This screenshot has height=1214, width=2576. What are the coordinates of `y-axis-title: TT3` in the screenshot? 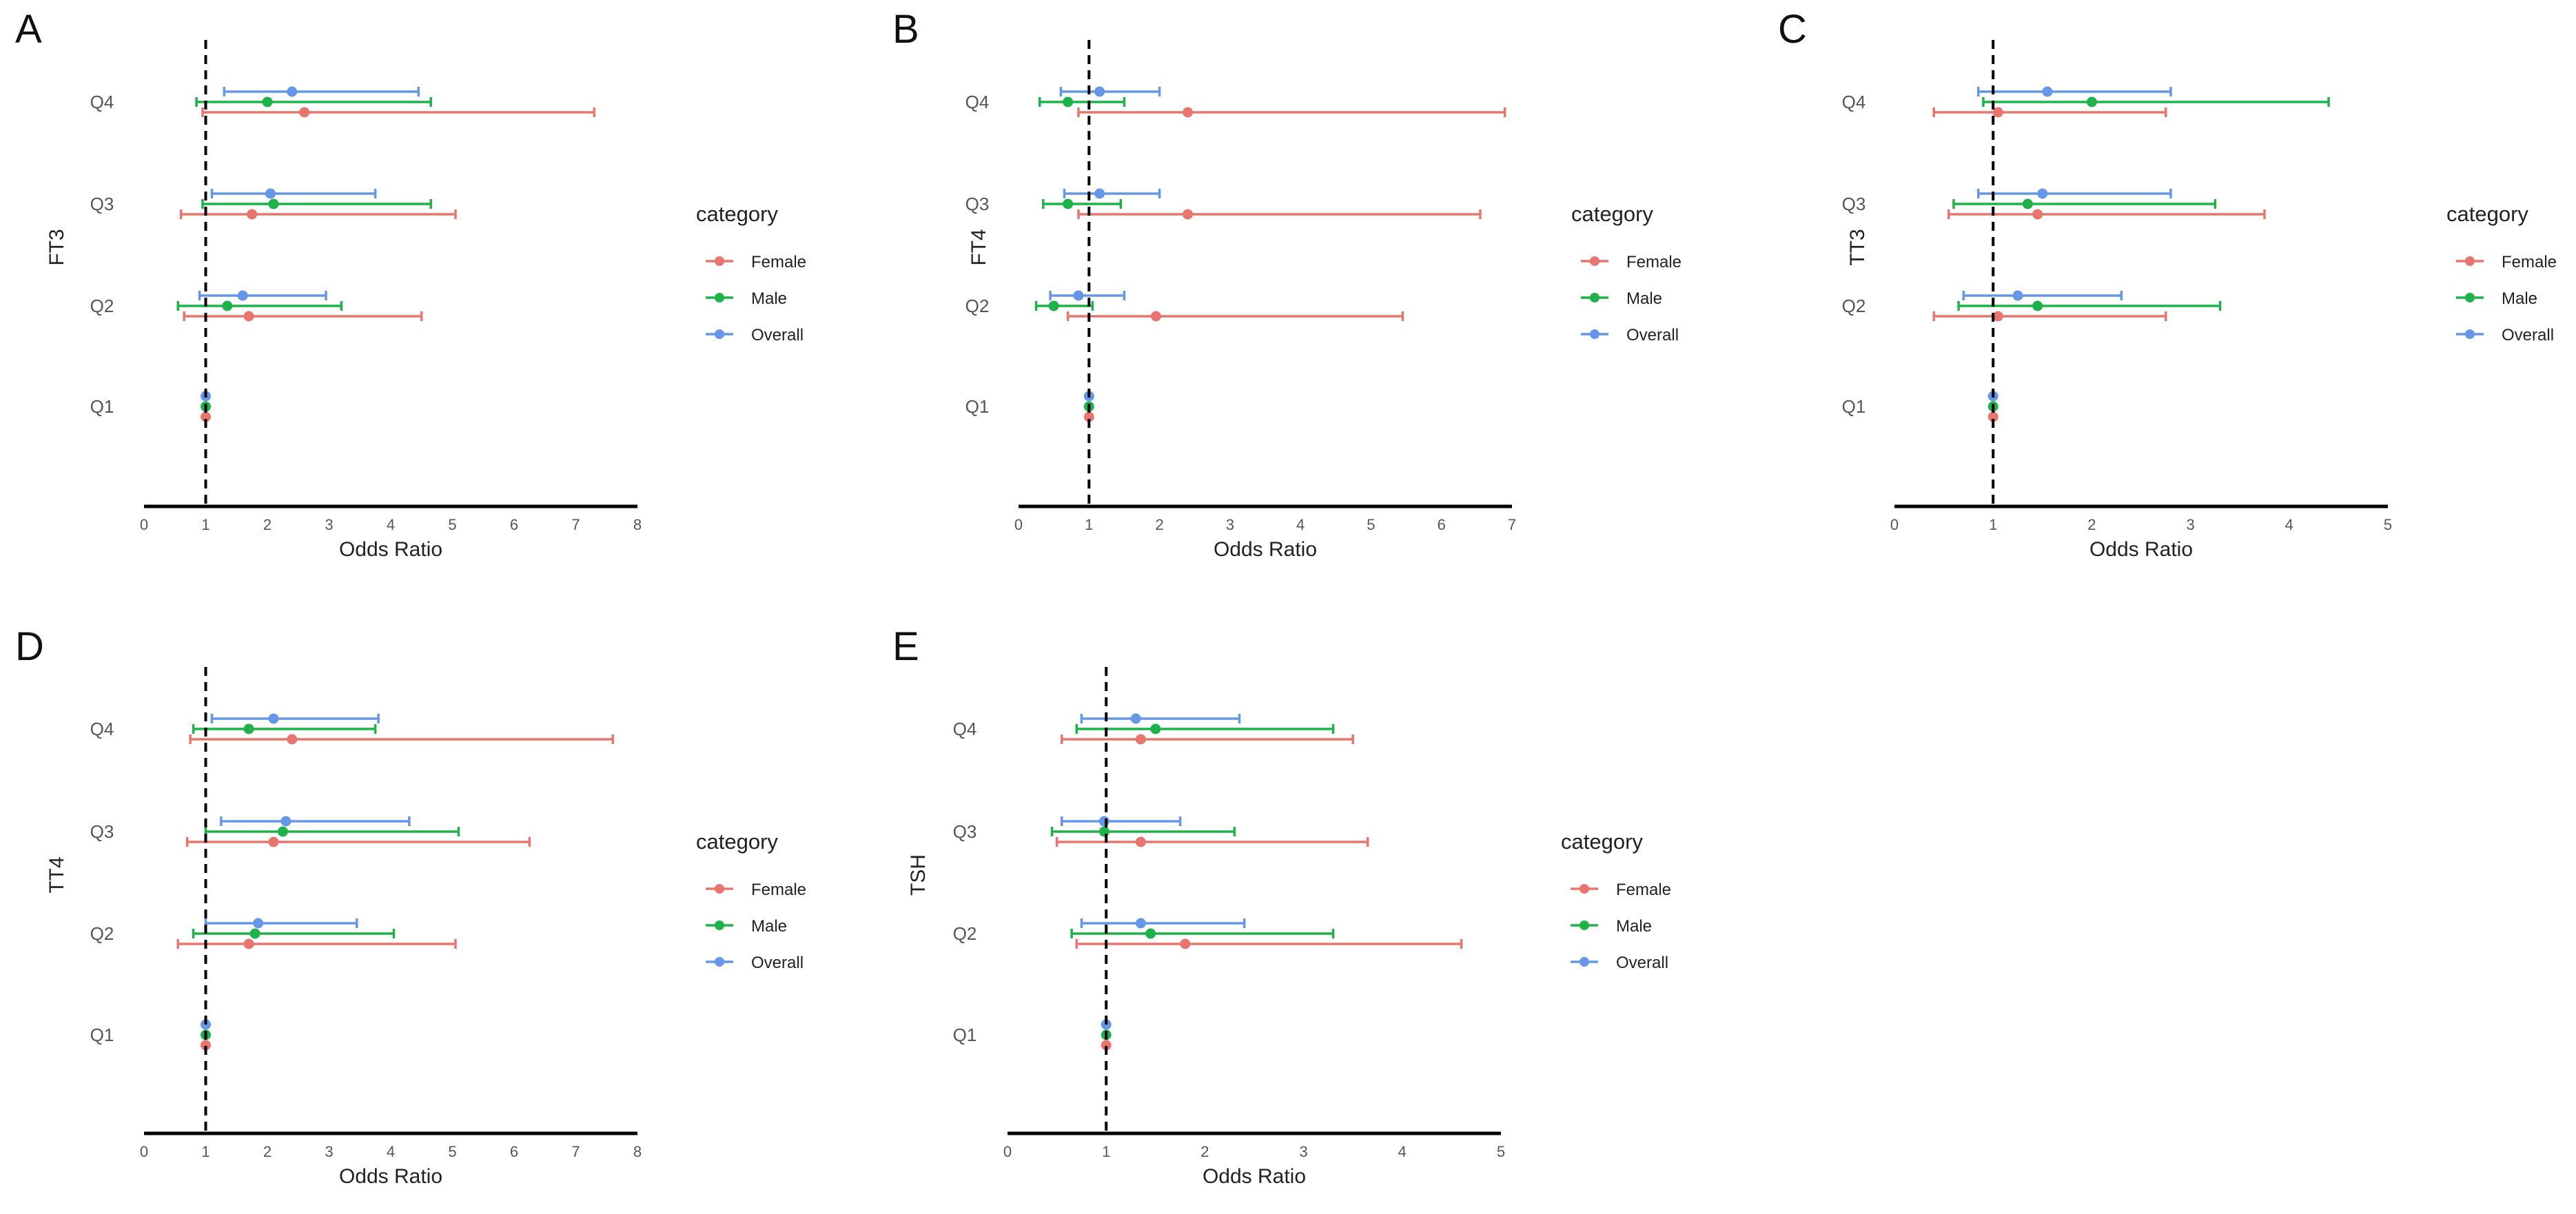 It's located at (1857, 247).